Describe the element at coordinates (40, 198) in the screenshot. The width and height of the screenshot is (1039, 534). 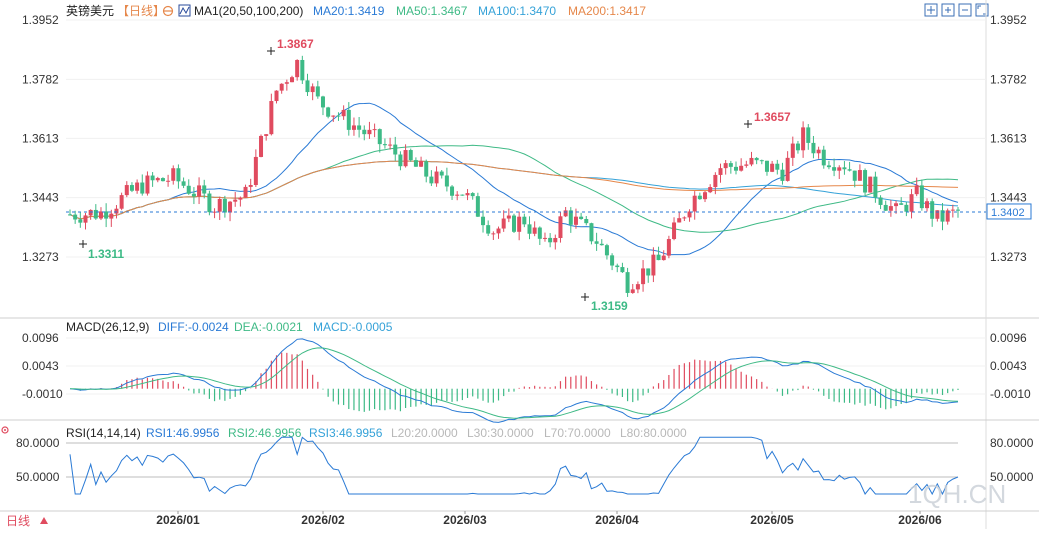
I see `price-tick-left: 1.3443` at that location.